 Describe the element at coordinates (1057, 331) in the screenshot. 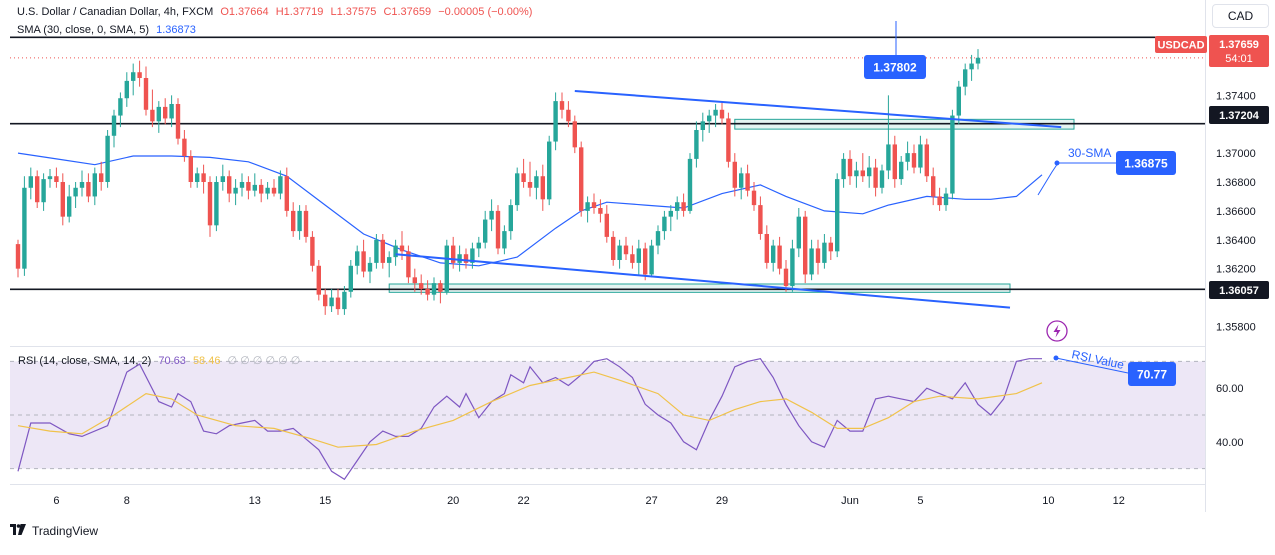

I see `lightning-icon` at that location.